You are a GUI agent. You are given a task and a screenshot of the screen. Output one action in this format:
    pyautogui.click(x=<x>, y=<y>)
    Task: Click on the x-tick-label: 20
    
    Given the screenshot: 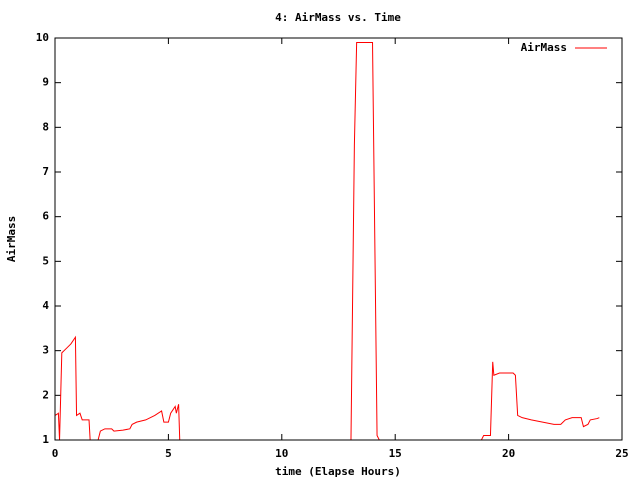 What is the action you would take?
    pyautogui.click(x=508, y=453)
    